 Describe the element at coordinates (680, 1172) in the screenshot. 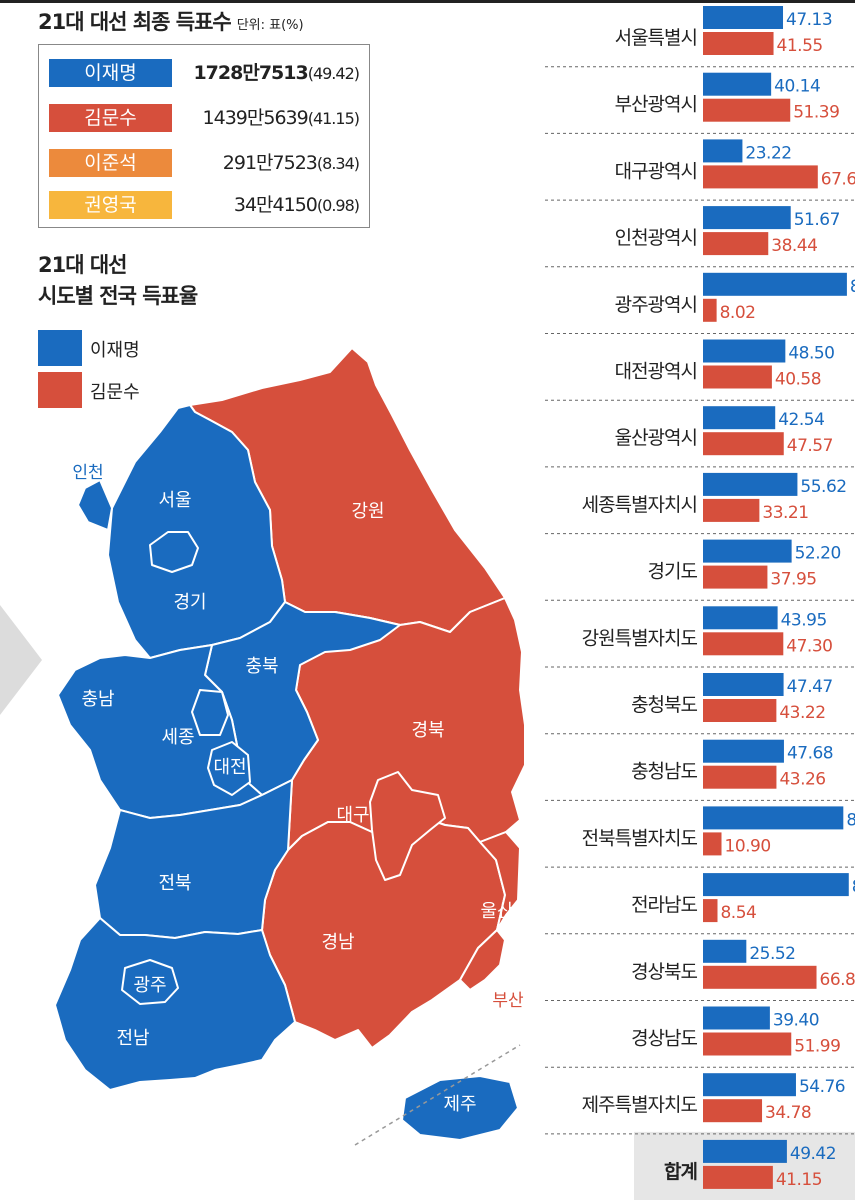

I see `category-label: 합계` at that location.